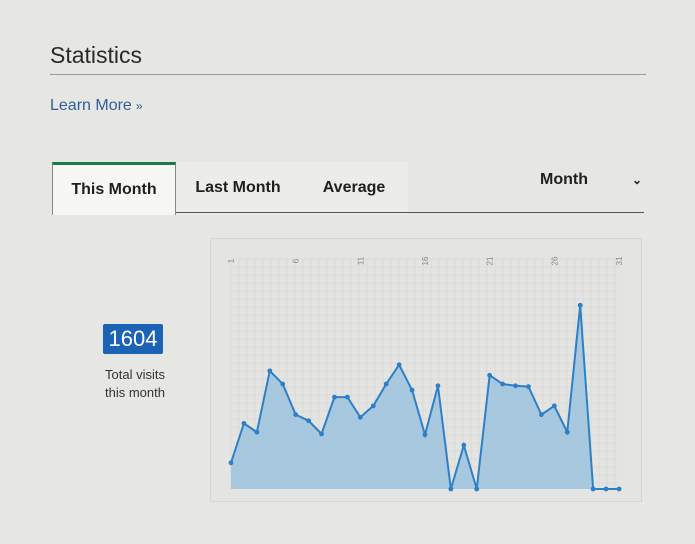 This screenshot has height=544, width=695. What do you see at coordinates (96, 55) in the screenshot?
I see `page-title: Statistics` at bounding box center [96, 55].